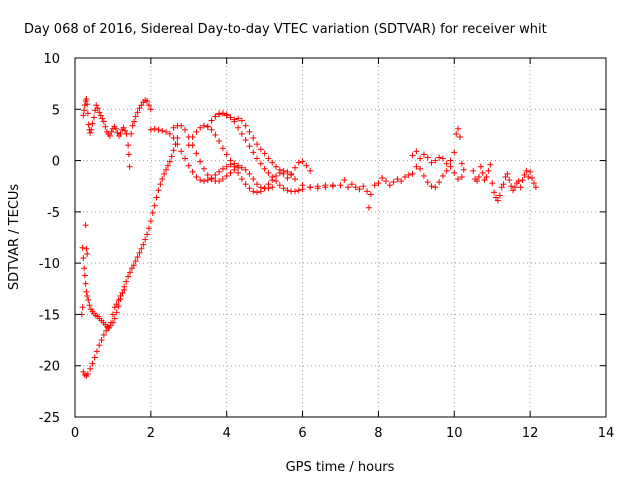 The width and height of the screenshot is (640, 480). I want to click on x-tick-label: 6, so click(302, 433).